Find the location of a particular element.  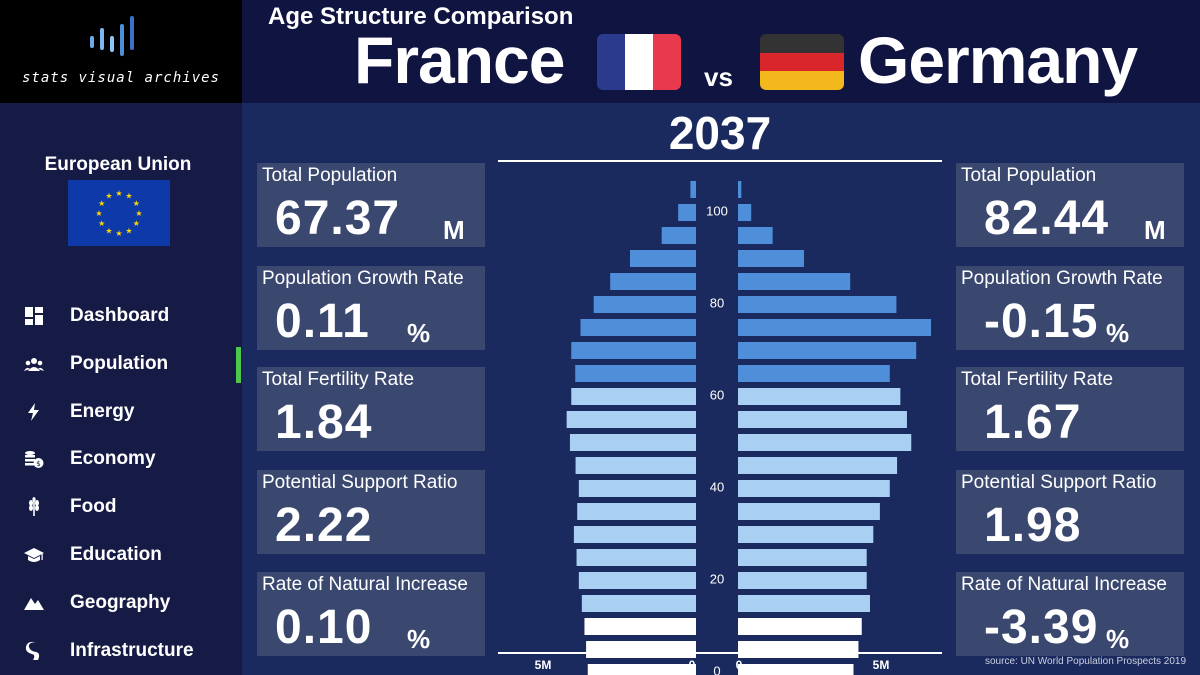

right-country-title: Germany is located at coordinates (998, 60).